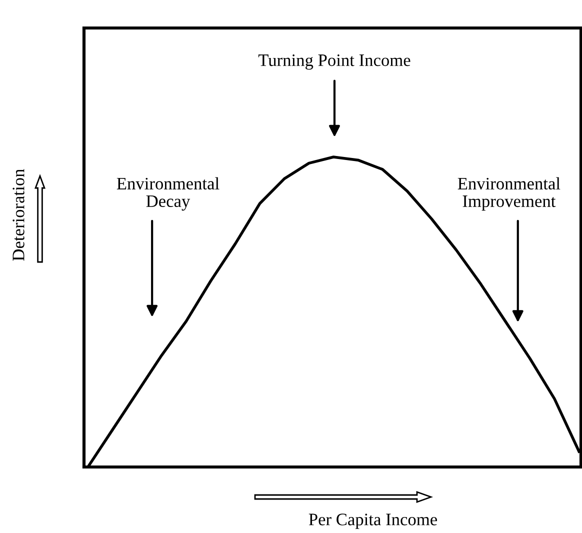 The width and height of the screenshot is (582, 533). I want to click on x-axis-title: Per Capita Income, so click(372, 521).